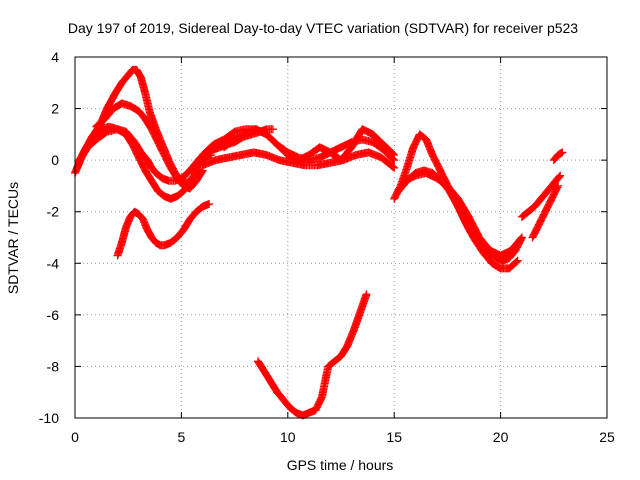 Image resolution: width=640 pixels, height=480 pixels. What do you see at coordinates (55, 57) in the screenshot?
I see `y-tick-label: 4` at bounding box center [55, 57].